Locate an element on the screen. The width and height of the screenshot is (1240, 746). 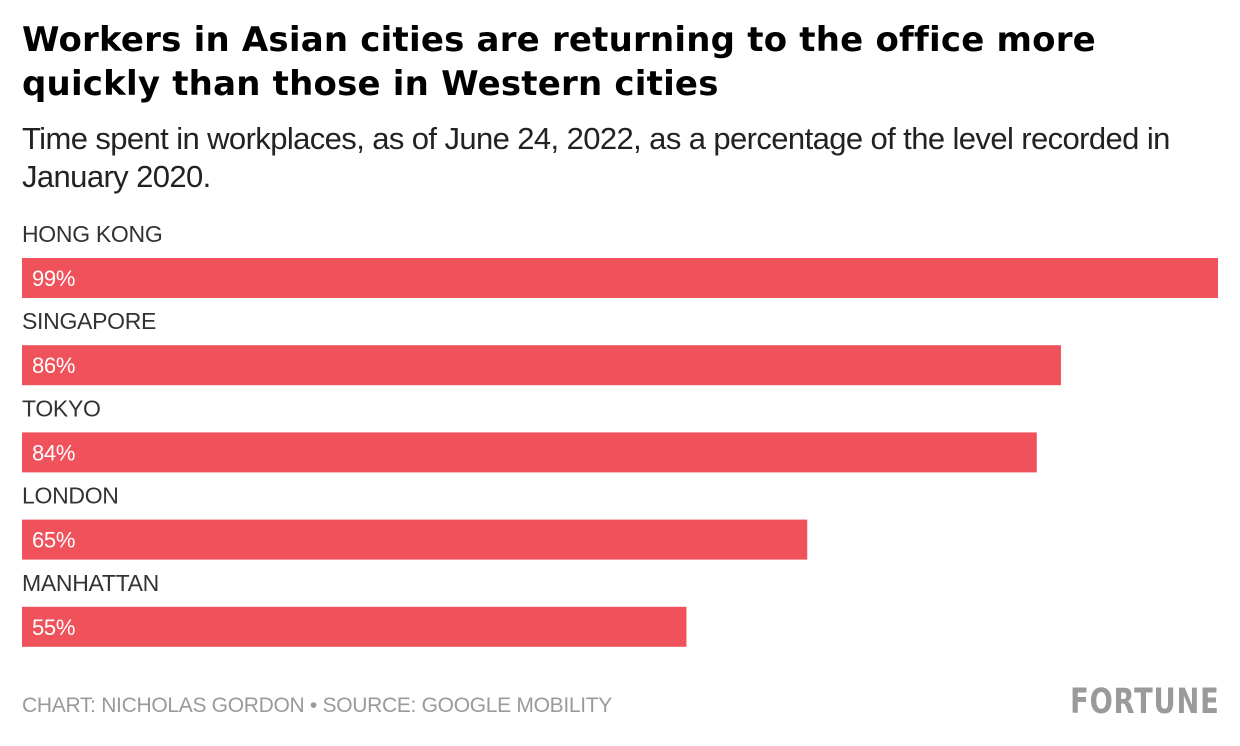
bar-value-label: 65% is located at coordinates (53, 540).